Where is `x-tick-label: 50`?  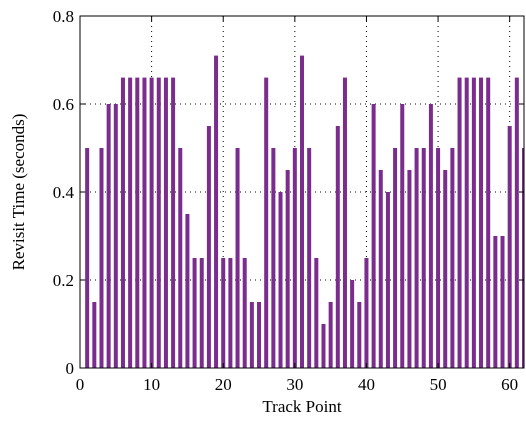
x-tick-label: 50 is located at coordinates (438, 384).